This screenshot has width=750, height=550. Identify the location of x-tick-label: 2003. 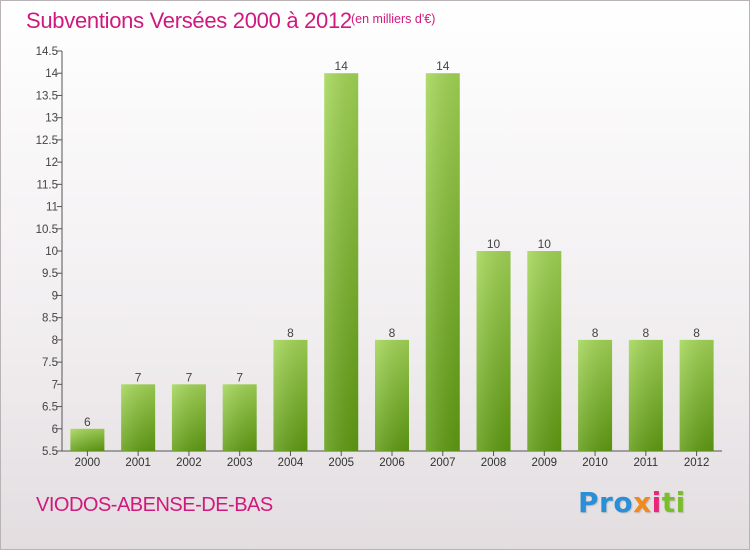
(240, 463).